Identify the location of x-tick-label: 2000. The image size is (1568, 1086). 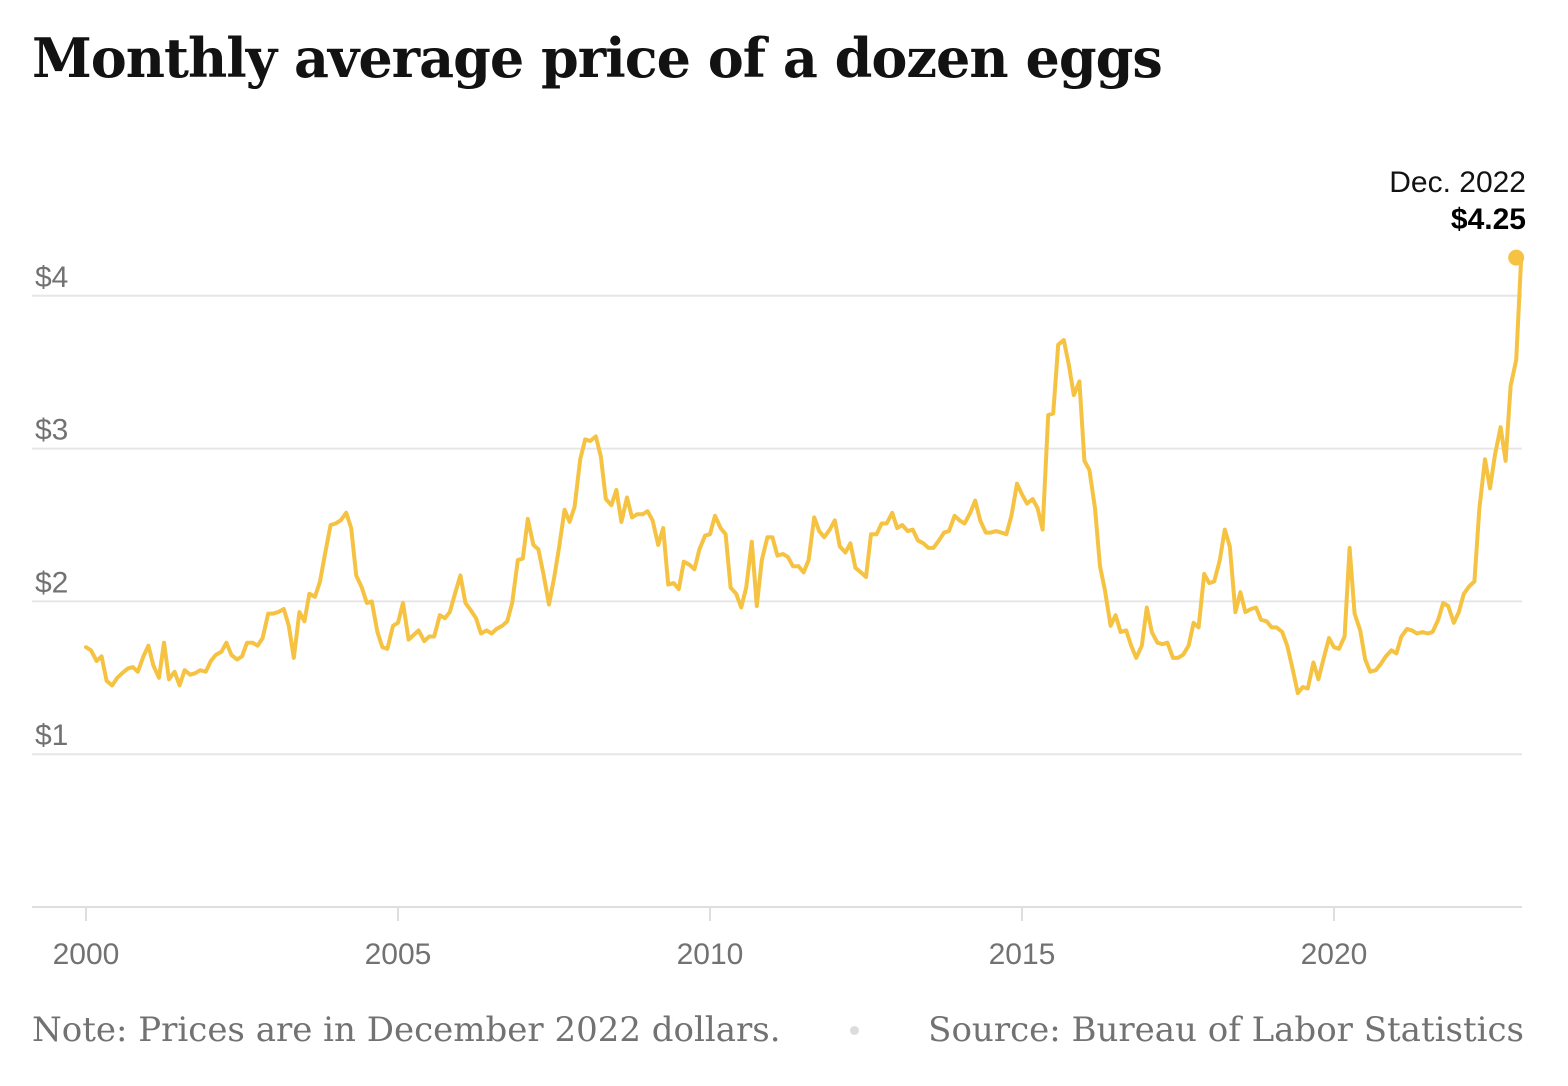
(86, 954).